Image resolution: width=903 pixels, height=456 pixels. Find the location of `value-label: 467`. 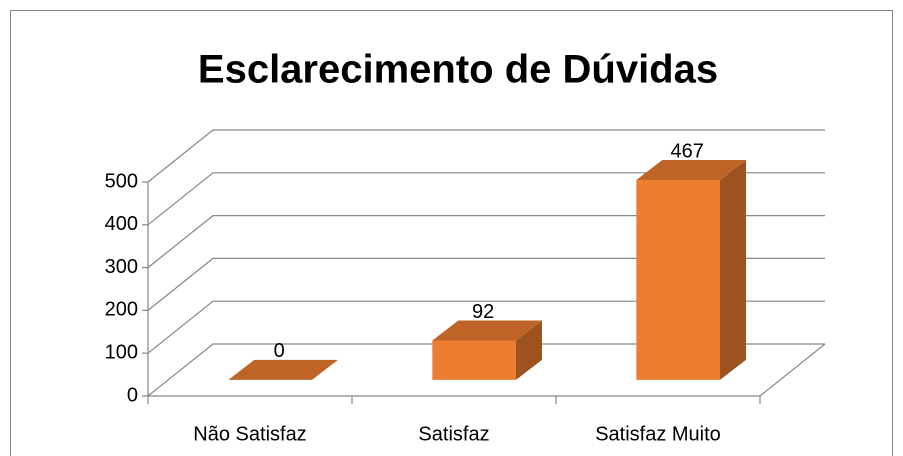

value-label: 467 is located at coordinates (686, 151).